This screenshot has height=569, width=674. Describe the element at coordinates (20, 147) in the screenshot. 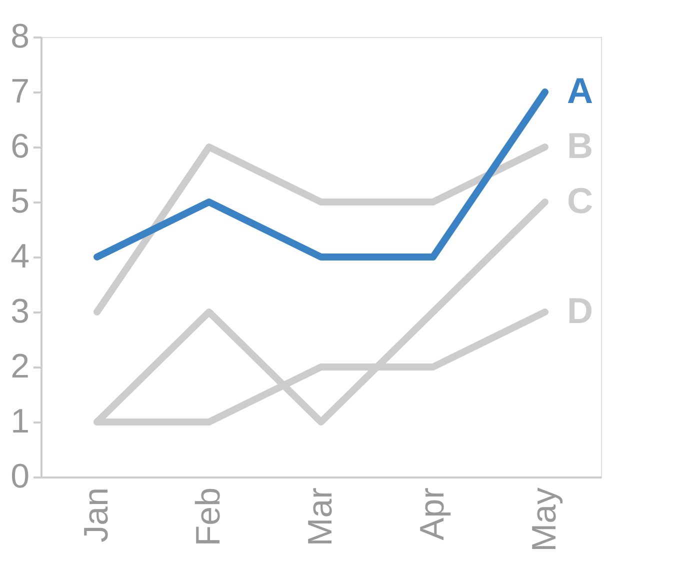

I see `y-tick-label: 6` at that location.